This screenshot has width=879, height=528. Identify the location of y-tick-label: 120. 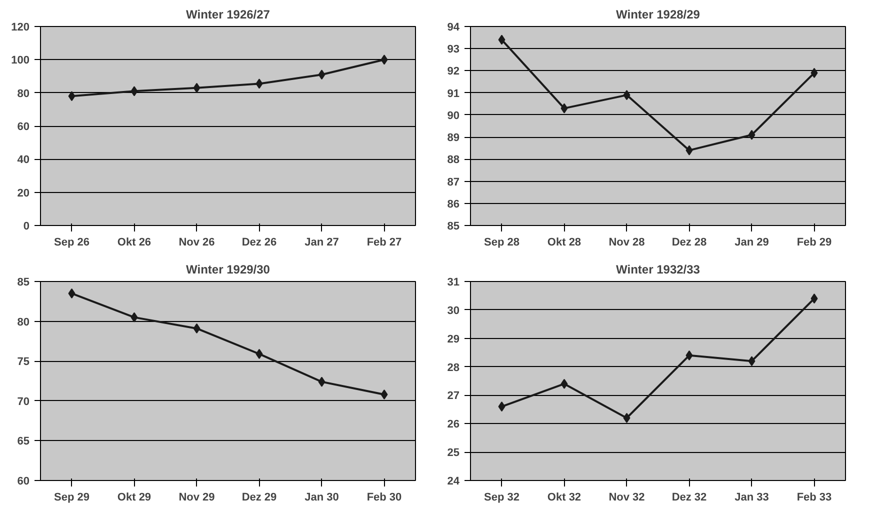
(20, 28).